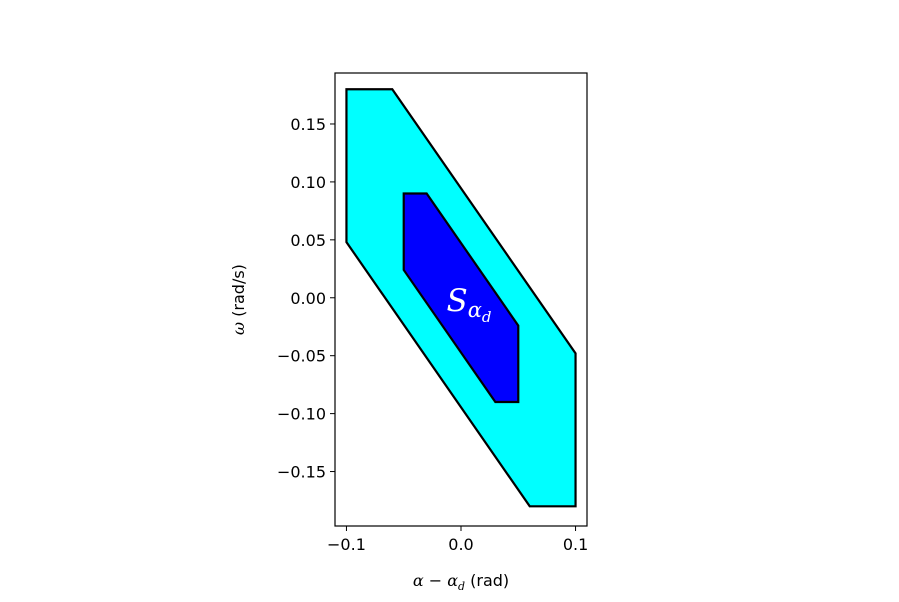 The height and width of the screenshot is (602, 899). Describe the element at coordinates (308, 240) in the screenshot. I see `y-tick-label: 0.05` at that location.